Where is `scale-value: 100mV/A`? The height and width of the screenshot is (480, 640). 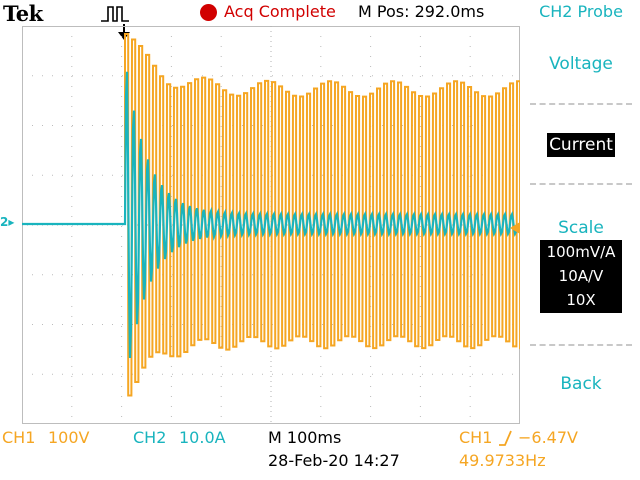
scale-value: 100mV/A is located at coordinates (581, 252).